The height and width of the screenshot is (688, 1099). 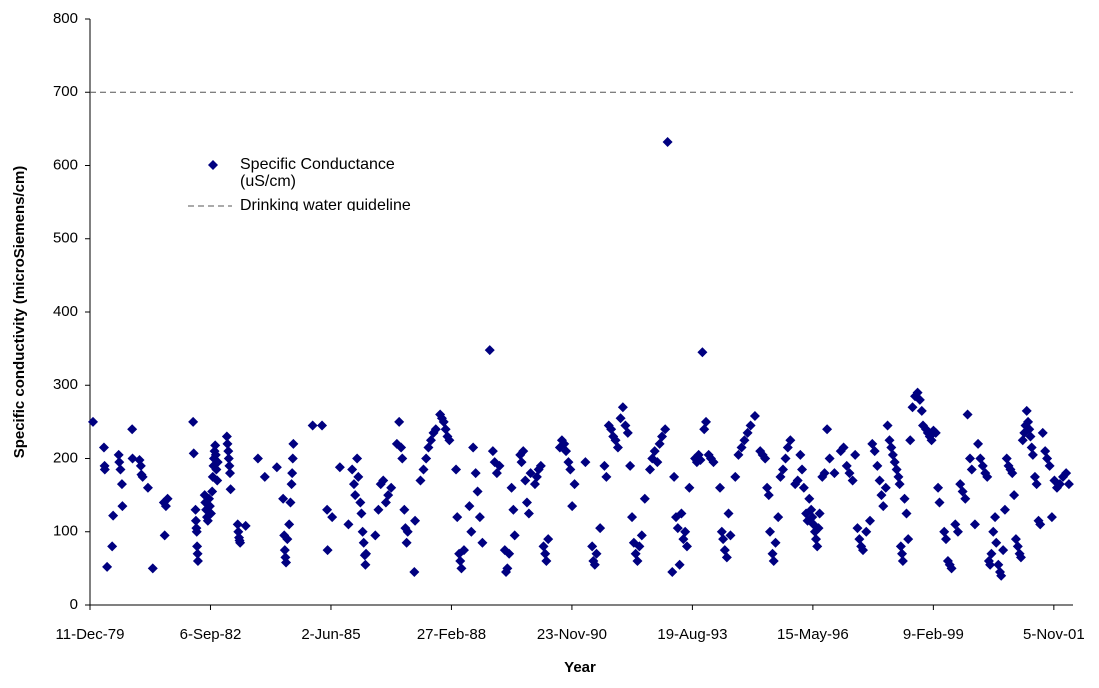 What do you see at coordinates (933, 634) in the screenshot?
I see `x-tick-label: 9-Feb-99` at bounding box center [933, 634].